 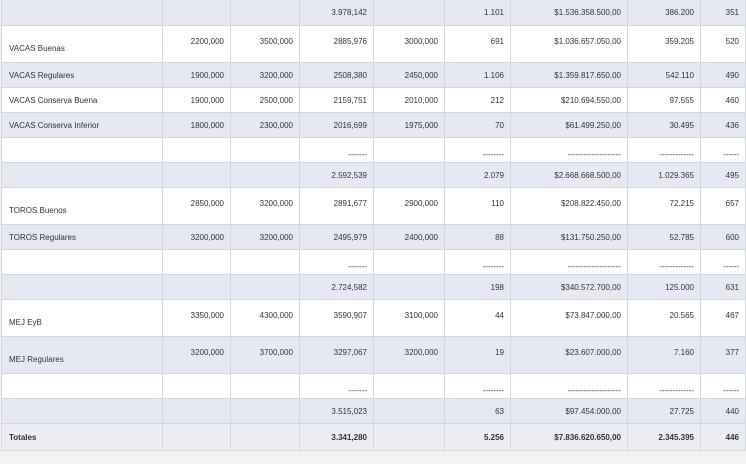 What do you see at coordinates (196, 125) in the screenshot?
I see `price-min-cell: 1800,000` at bounding box center [196, 125].